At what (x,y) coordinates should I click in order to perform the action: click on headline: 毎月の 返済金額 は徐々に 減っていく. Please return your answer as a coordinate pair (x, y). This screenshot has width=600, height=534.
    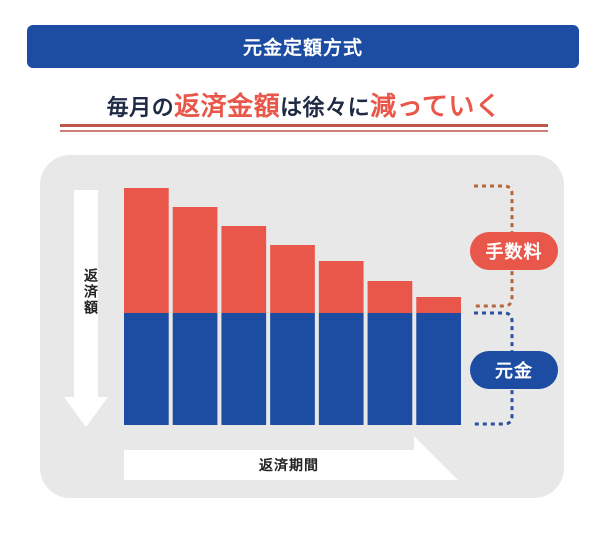
    Looking at the image, I should click on (304, 106).